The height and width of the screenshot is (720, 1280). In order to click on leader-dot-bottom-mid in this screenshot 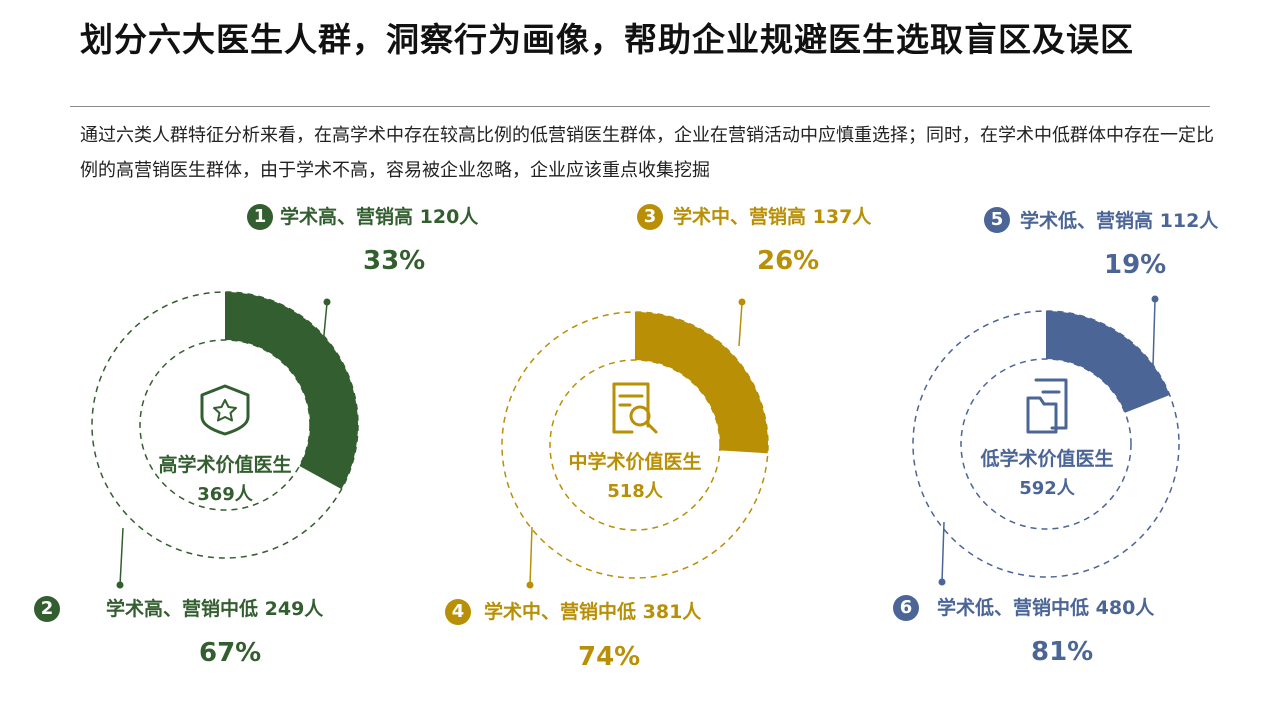, I will do `click(530, 585)`.